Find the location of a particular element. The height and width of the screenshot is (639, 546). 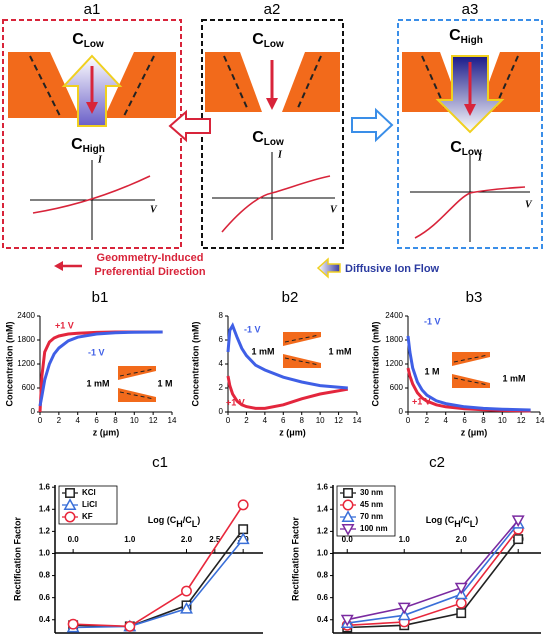

y-tick-label: 1.2 is located at coordinates (323, 530).